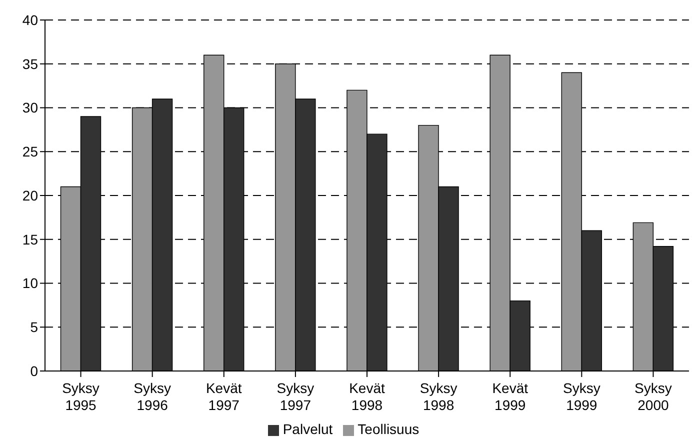  I want to click on x-tick-label: Kevät 1999, so click(510, 396).